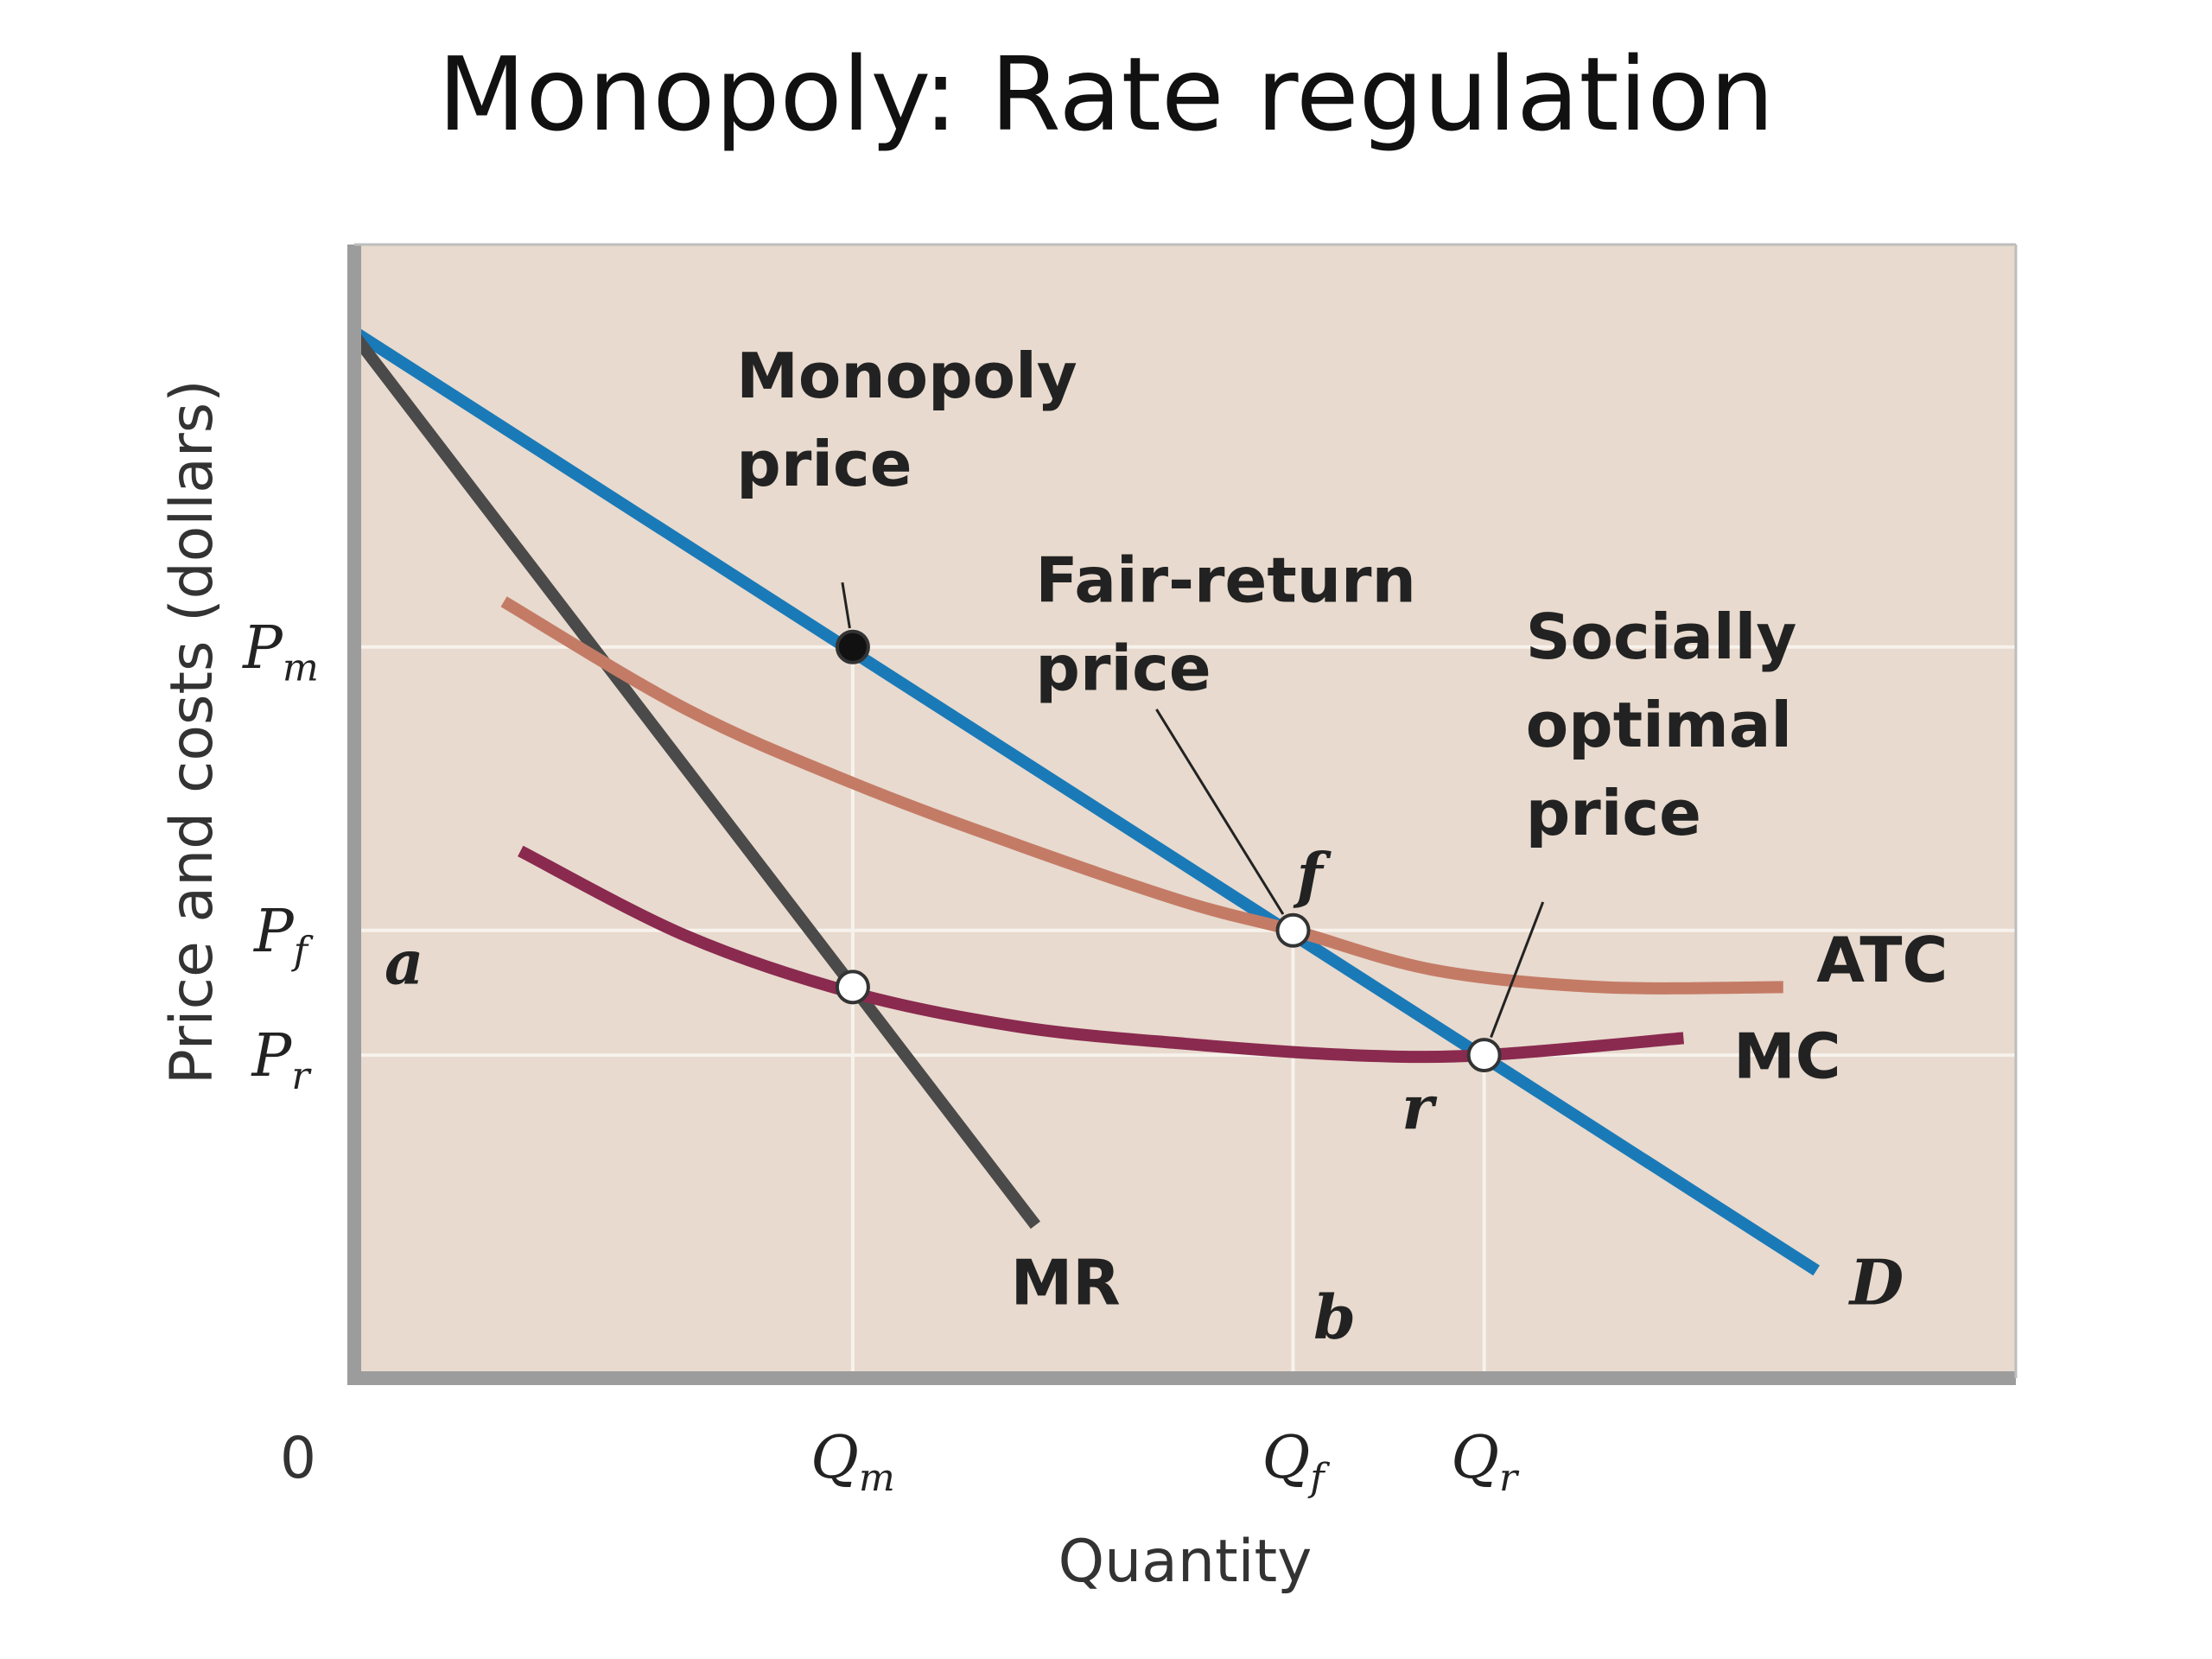 The height and width of the screenshot is (1659, 2212). What do you see at coordinates (1485, 1462) in the screenshot?
I see `x-tick-qr: Qr` at bounding box center [1485, 1462].